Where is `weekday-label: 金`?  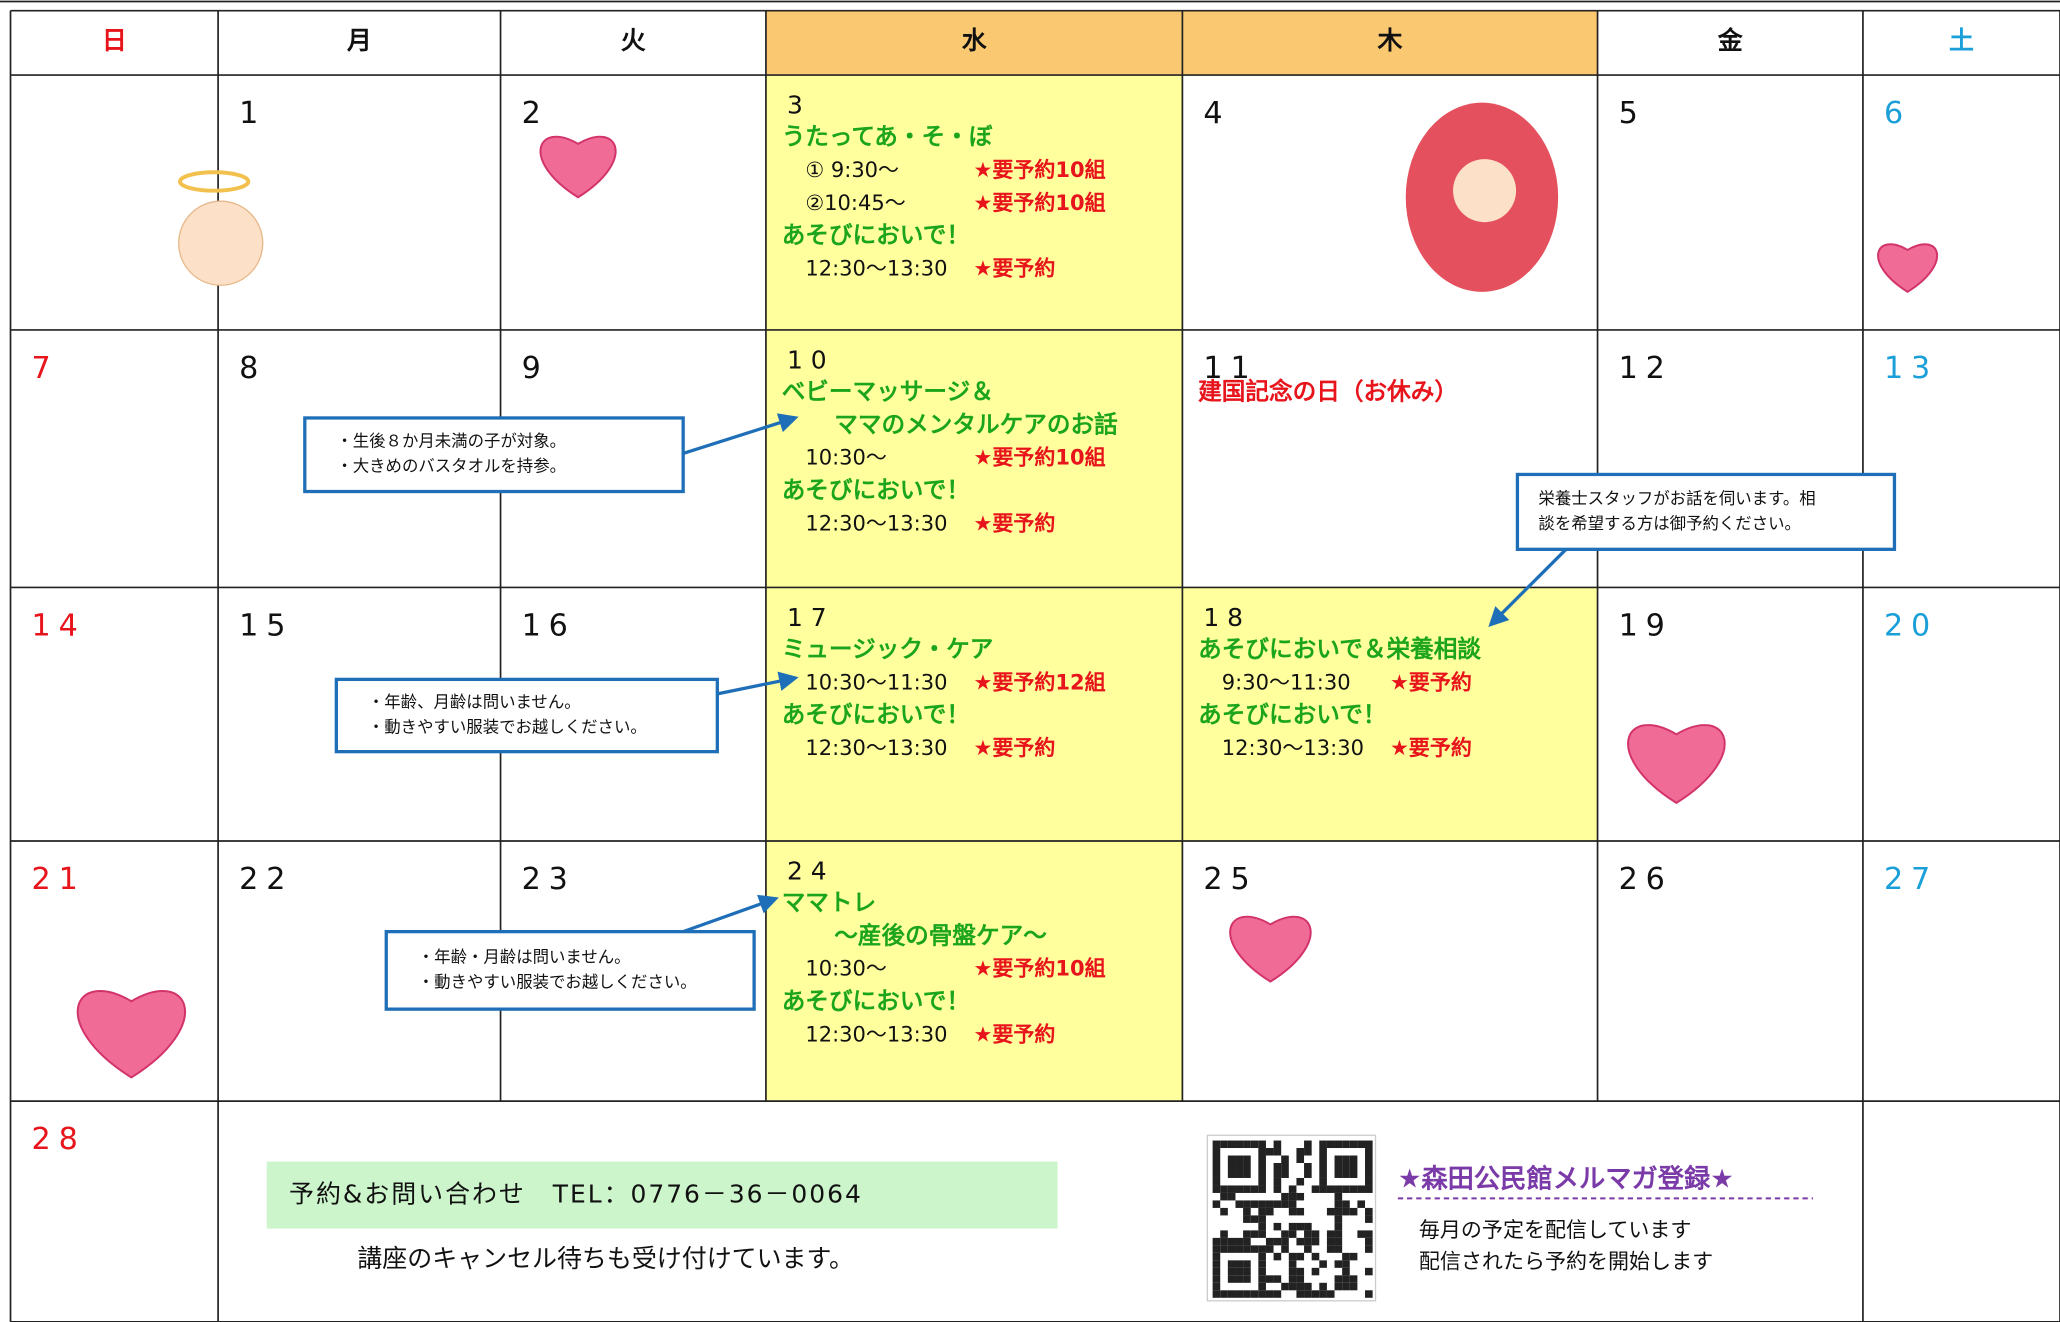
weekday-label: 金 is located at coordinates (1730, 40).